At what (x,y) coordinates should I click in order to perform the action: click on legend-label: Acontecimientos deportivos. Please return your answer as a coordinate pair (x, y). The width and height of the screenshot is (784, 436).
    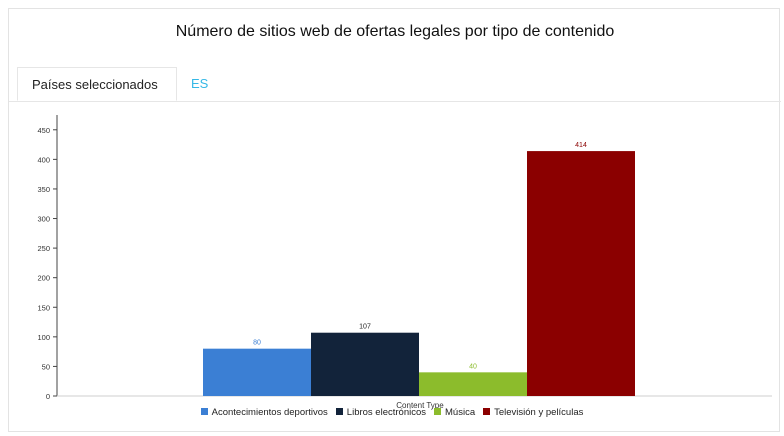
    Looking at the image, I should click on (269, 412).